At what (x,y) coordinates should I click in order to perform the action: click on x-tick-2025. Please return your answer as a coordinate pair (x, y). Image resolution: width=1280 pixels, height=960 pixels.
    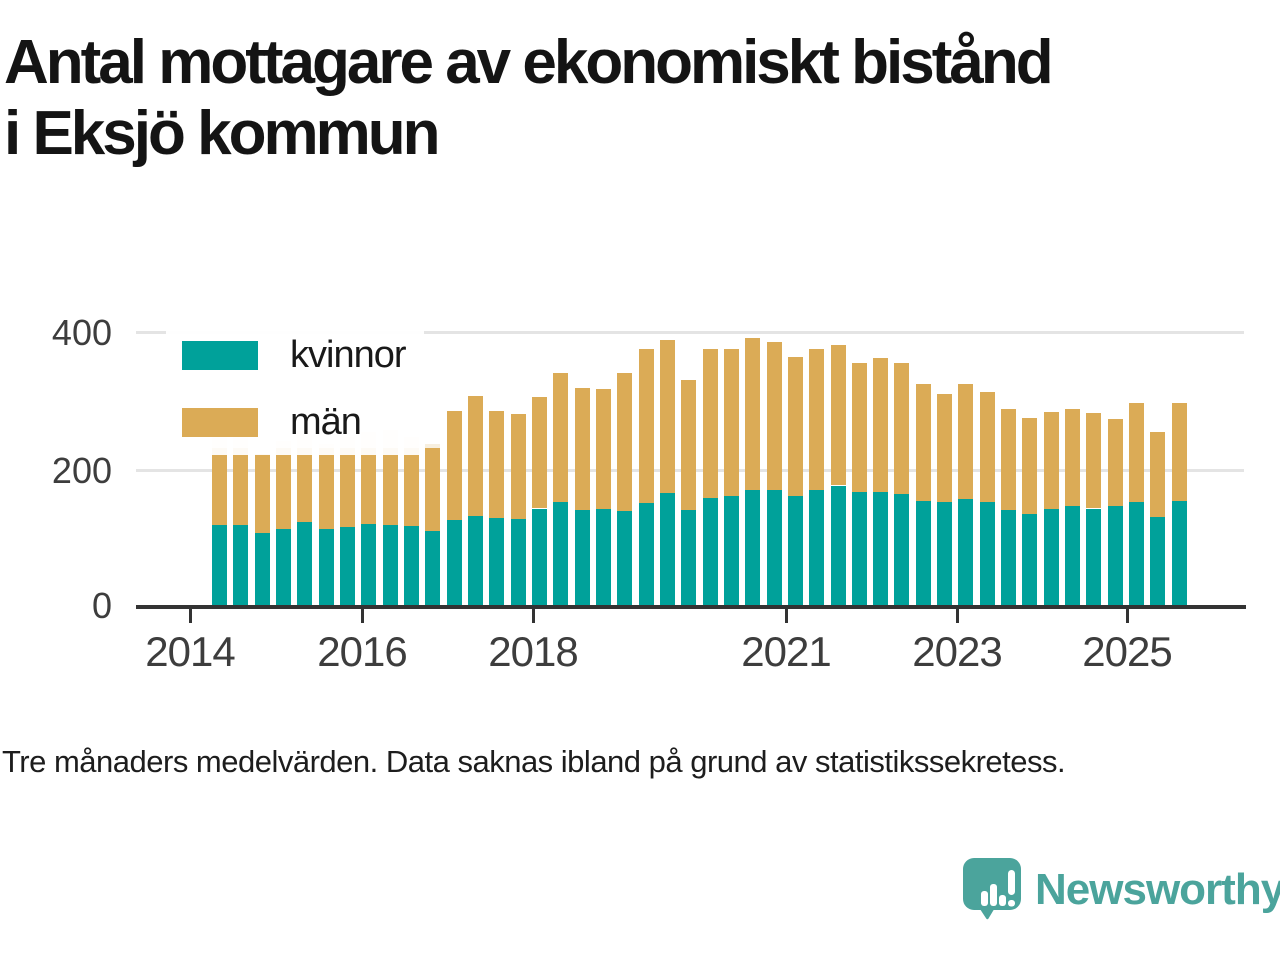
    Looking at the image, I should click on (1127, 616).